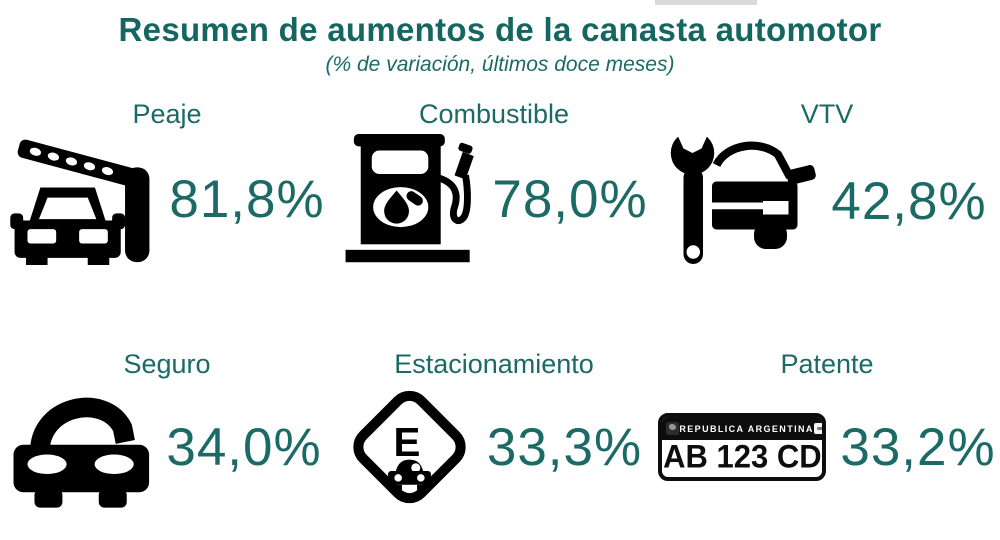  I want to click on license-plate-icon: REPUBLICA ARGENTINA AB 123 CD, so click(742, 447).